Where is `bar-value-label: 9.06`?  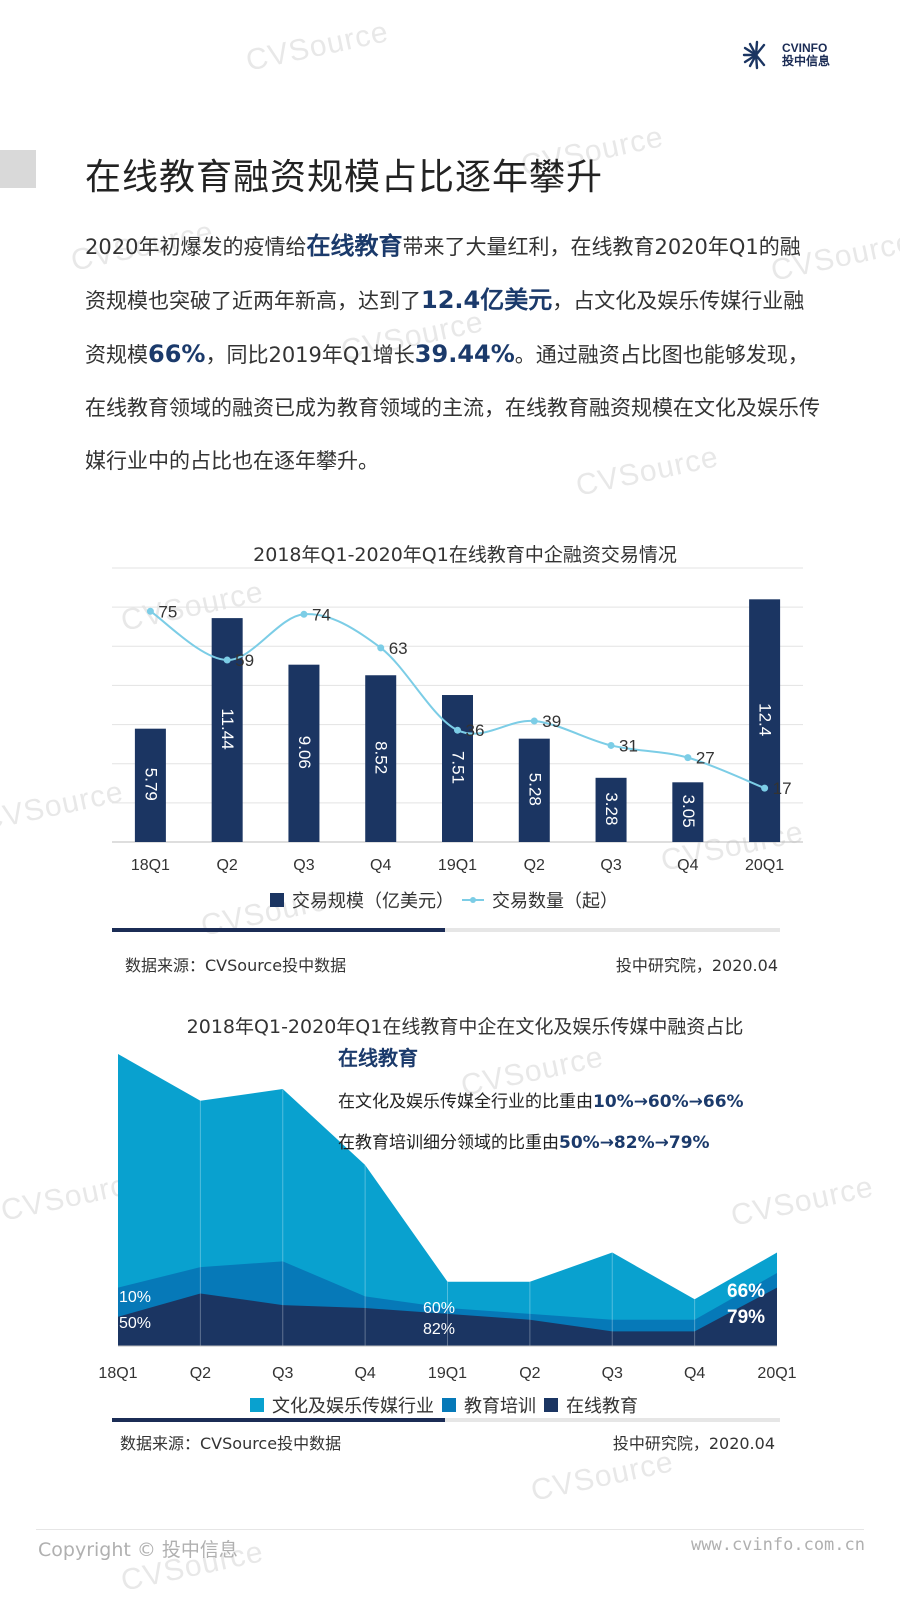
bar-value-label: 9.06 is located at coordinates (304, 752).